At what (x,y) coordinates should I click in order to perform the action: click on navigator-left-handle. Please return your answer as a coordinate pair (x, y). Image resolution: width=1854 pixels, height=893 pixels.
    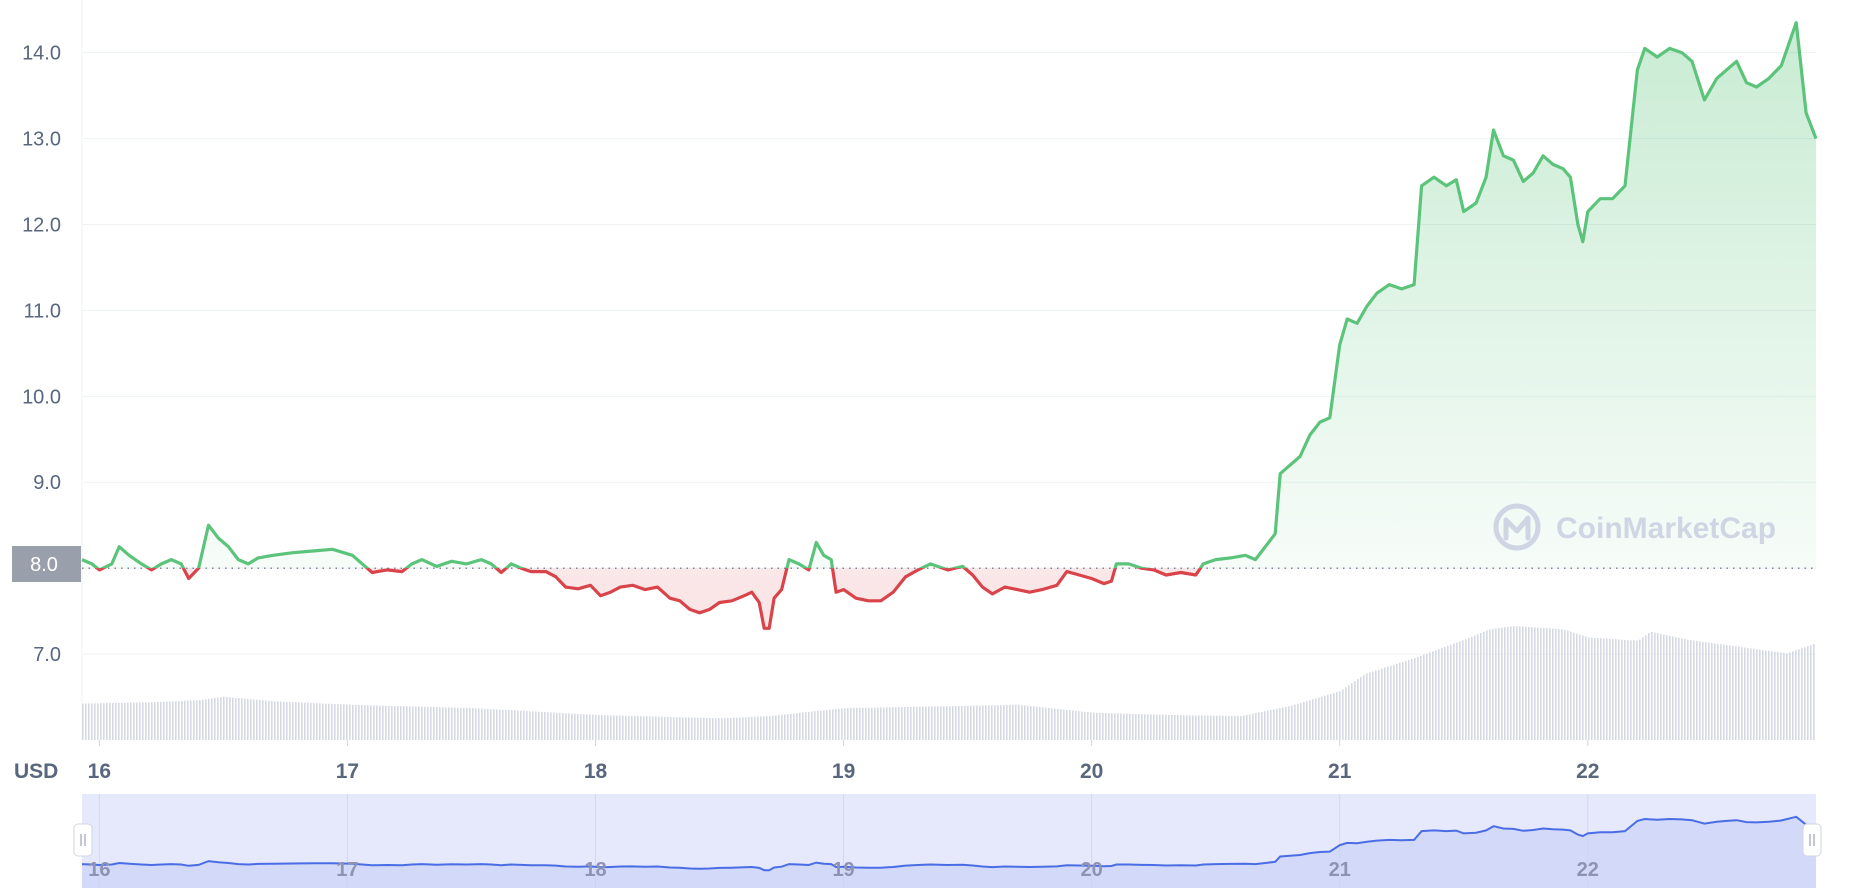
    Looking at the image, I should click on (83, 840).